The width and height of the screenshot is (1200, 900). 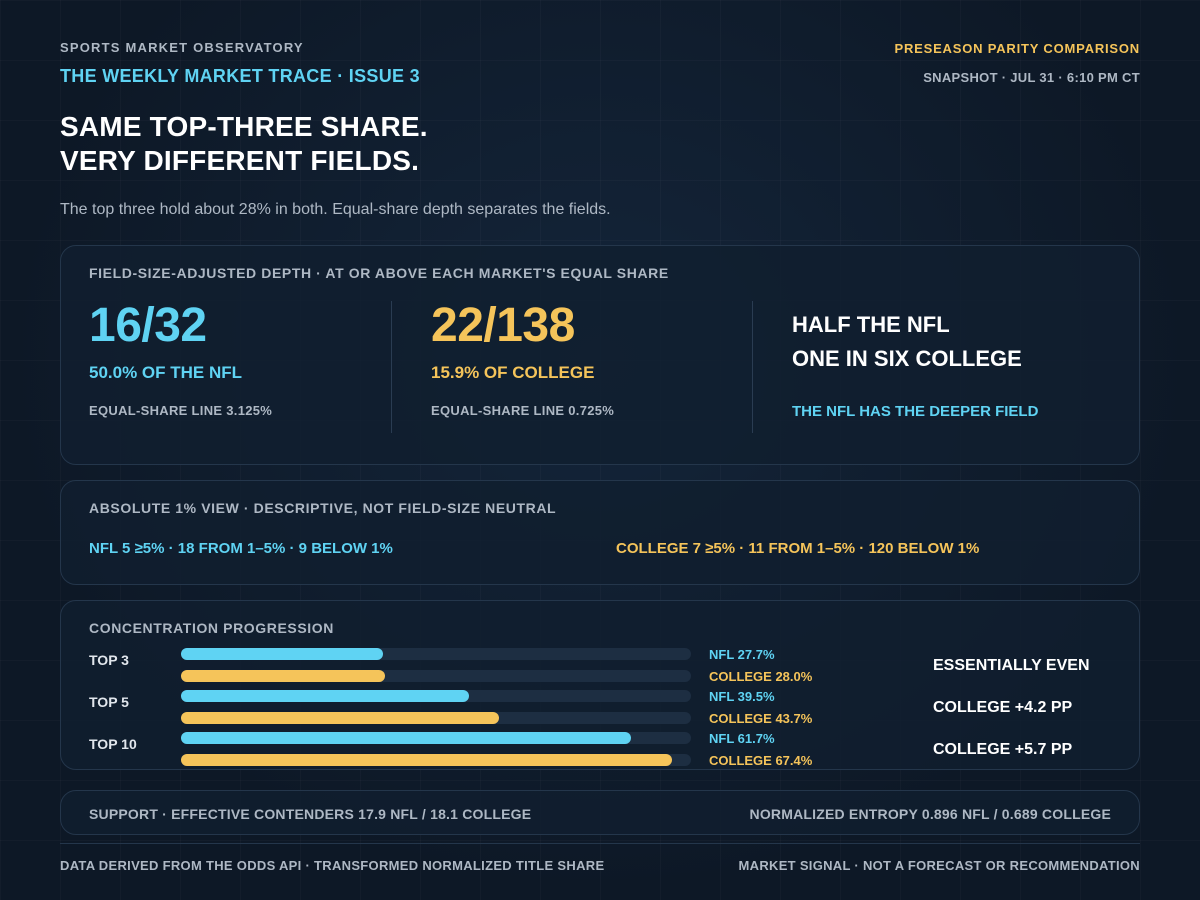 What do you see at coordinates (1003, 749) in the screenshot?
I see `verdict-top-10: COLLEGE +5.7 PP` at bounding box center [1003, 749].